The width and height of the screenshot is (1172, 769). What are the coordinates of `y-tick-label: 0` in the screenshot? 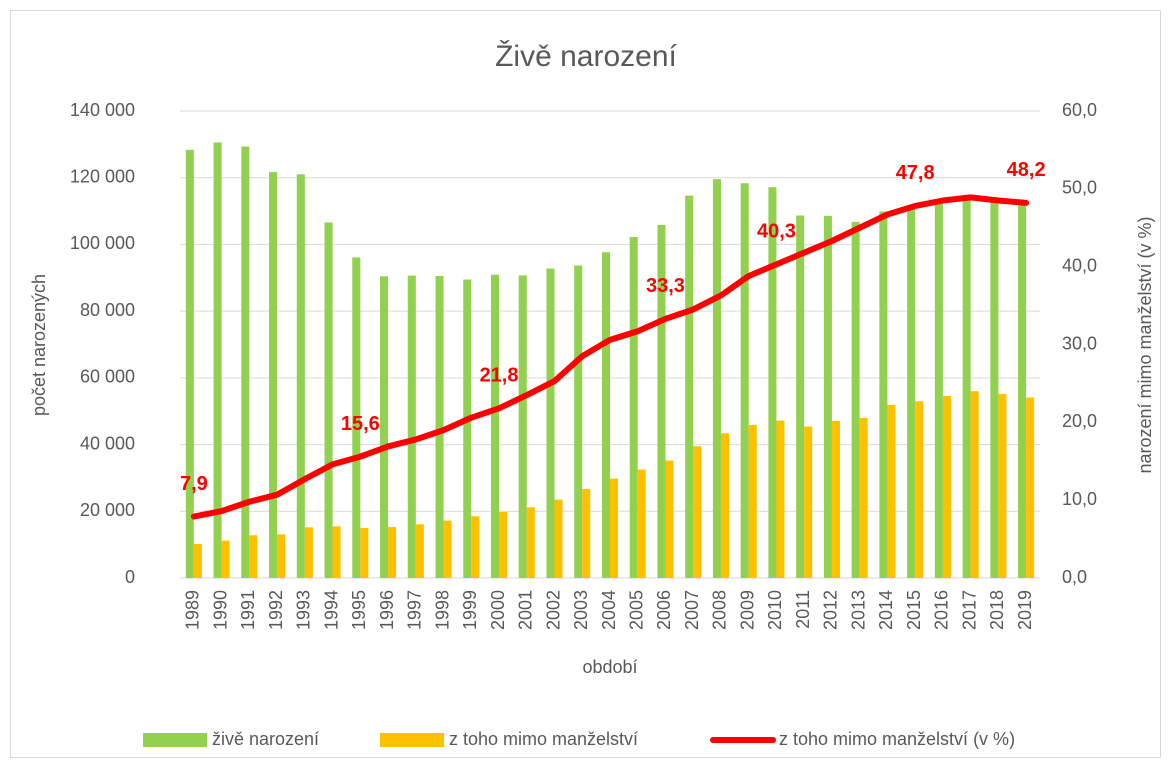 It's located at (130, 577).